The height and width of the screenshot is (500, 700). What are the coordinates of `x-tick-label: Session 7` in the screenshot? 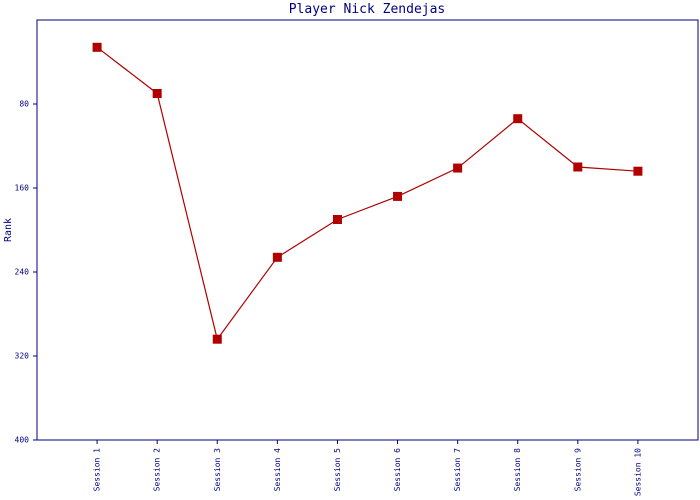 It's located at (457, 470).